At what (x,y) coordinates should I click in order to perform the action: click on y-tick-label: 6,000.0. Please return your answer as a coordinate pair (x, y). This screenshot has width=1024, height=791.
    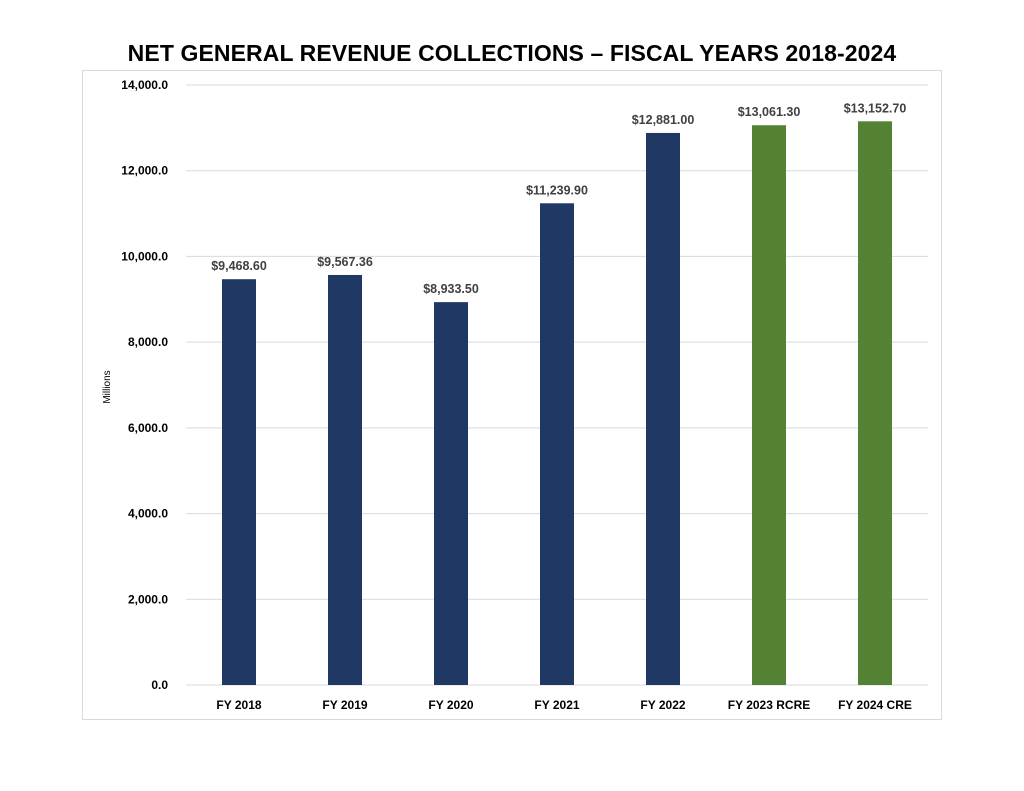
    Looking at the image, I should click on (148, 428).